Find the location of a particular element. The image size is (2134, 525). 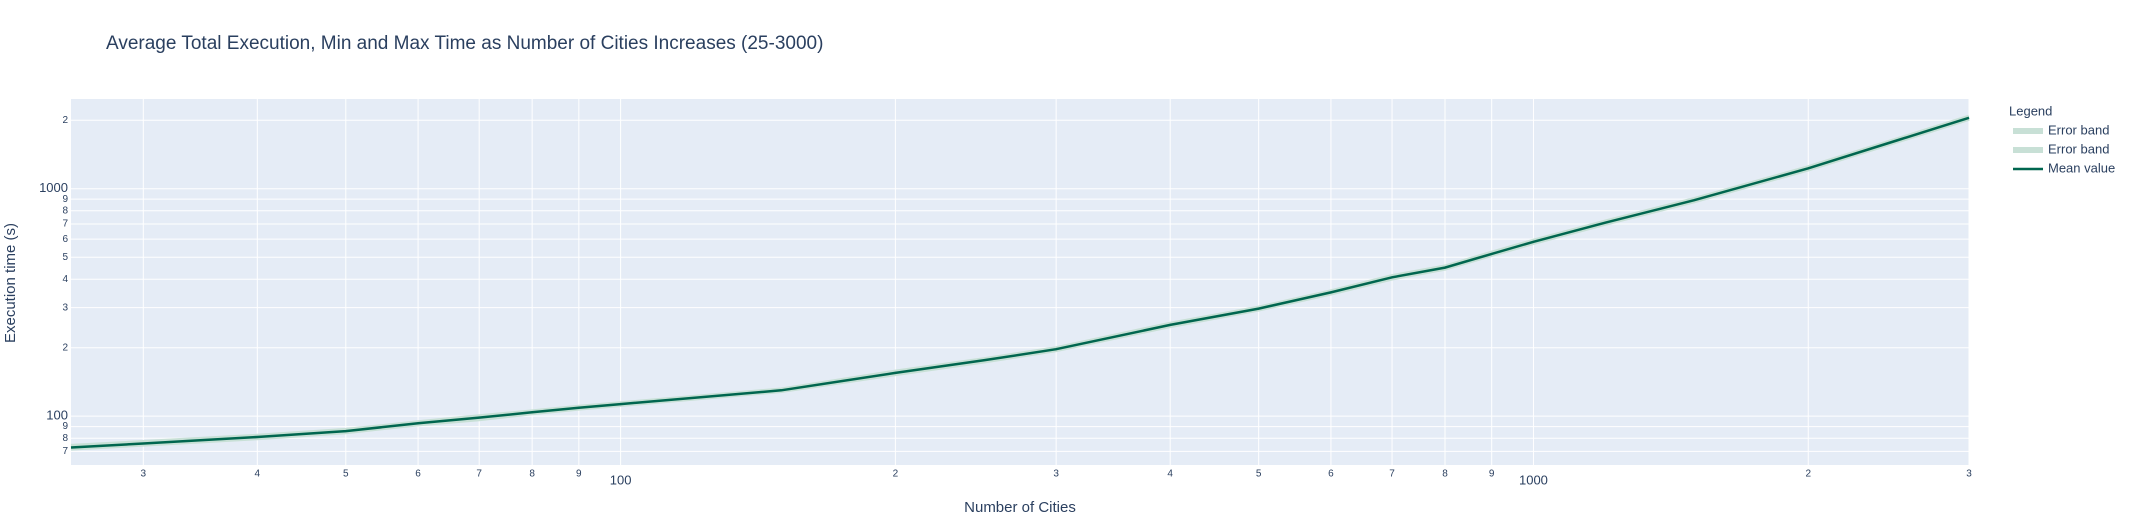

x-axis-title: Number of Cities is located at coordinates (1020, 507).